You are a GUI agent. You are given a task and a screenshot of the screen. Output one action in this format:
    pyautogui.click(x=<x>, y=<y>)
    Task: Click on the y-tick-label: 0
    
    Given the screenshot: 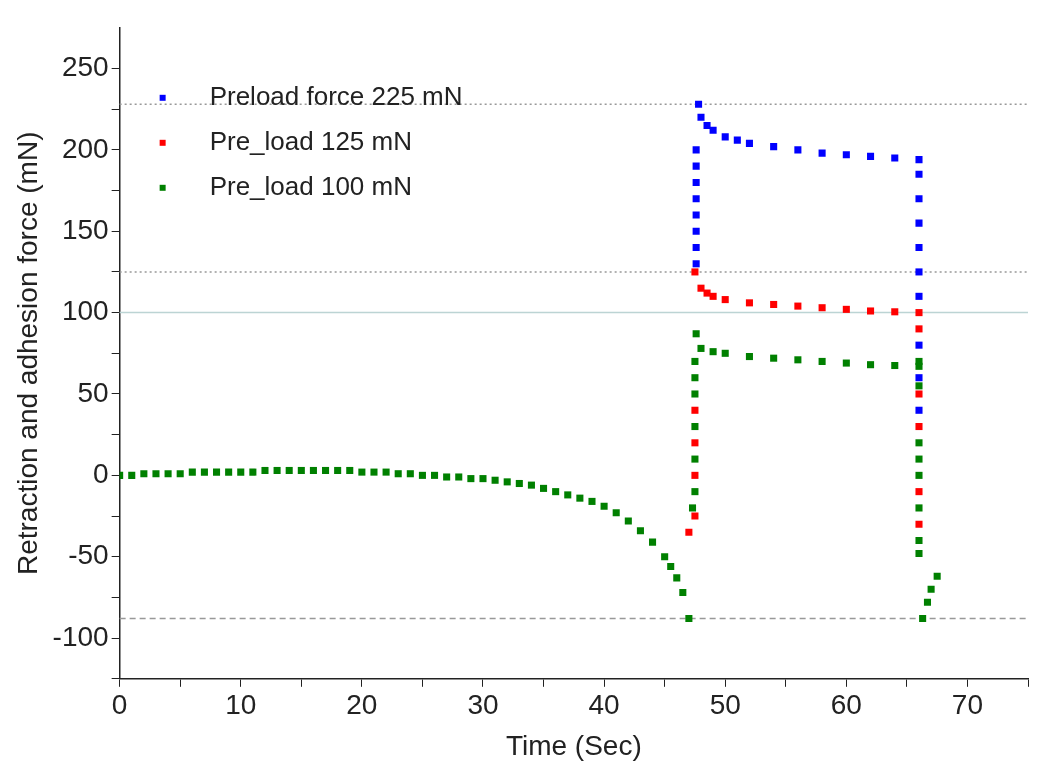 What is the action you would take?
    pyautogui.click(x=101, y=474)
    